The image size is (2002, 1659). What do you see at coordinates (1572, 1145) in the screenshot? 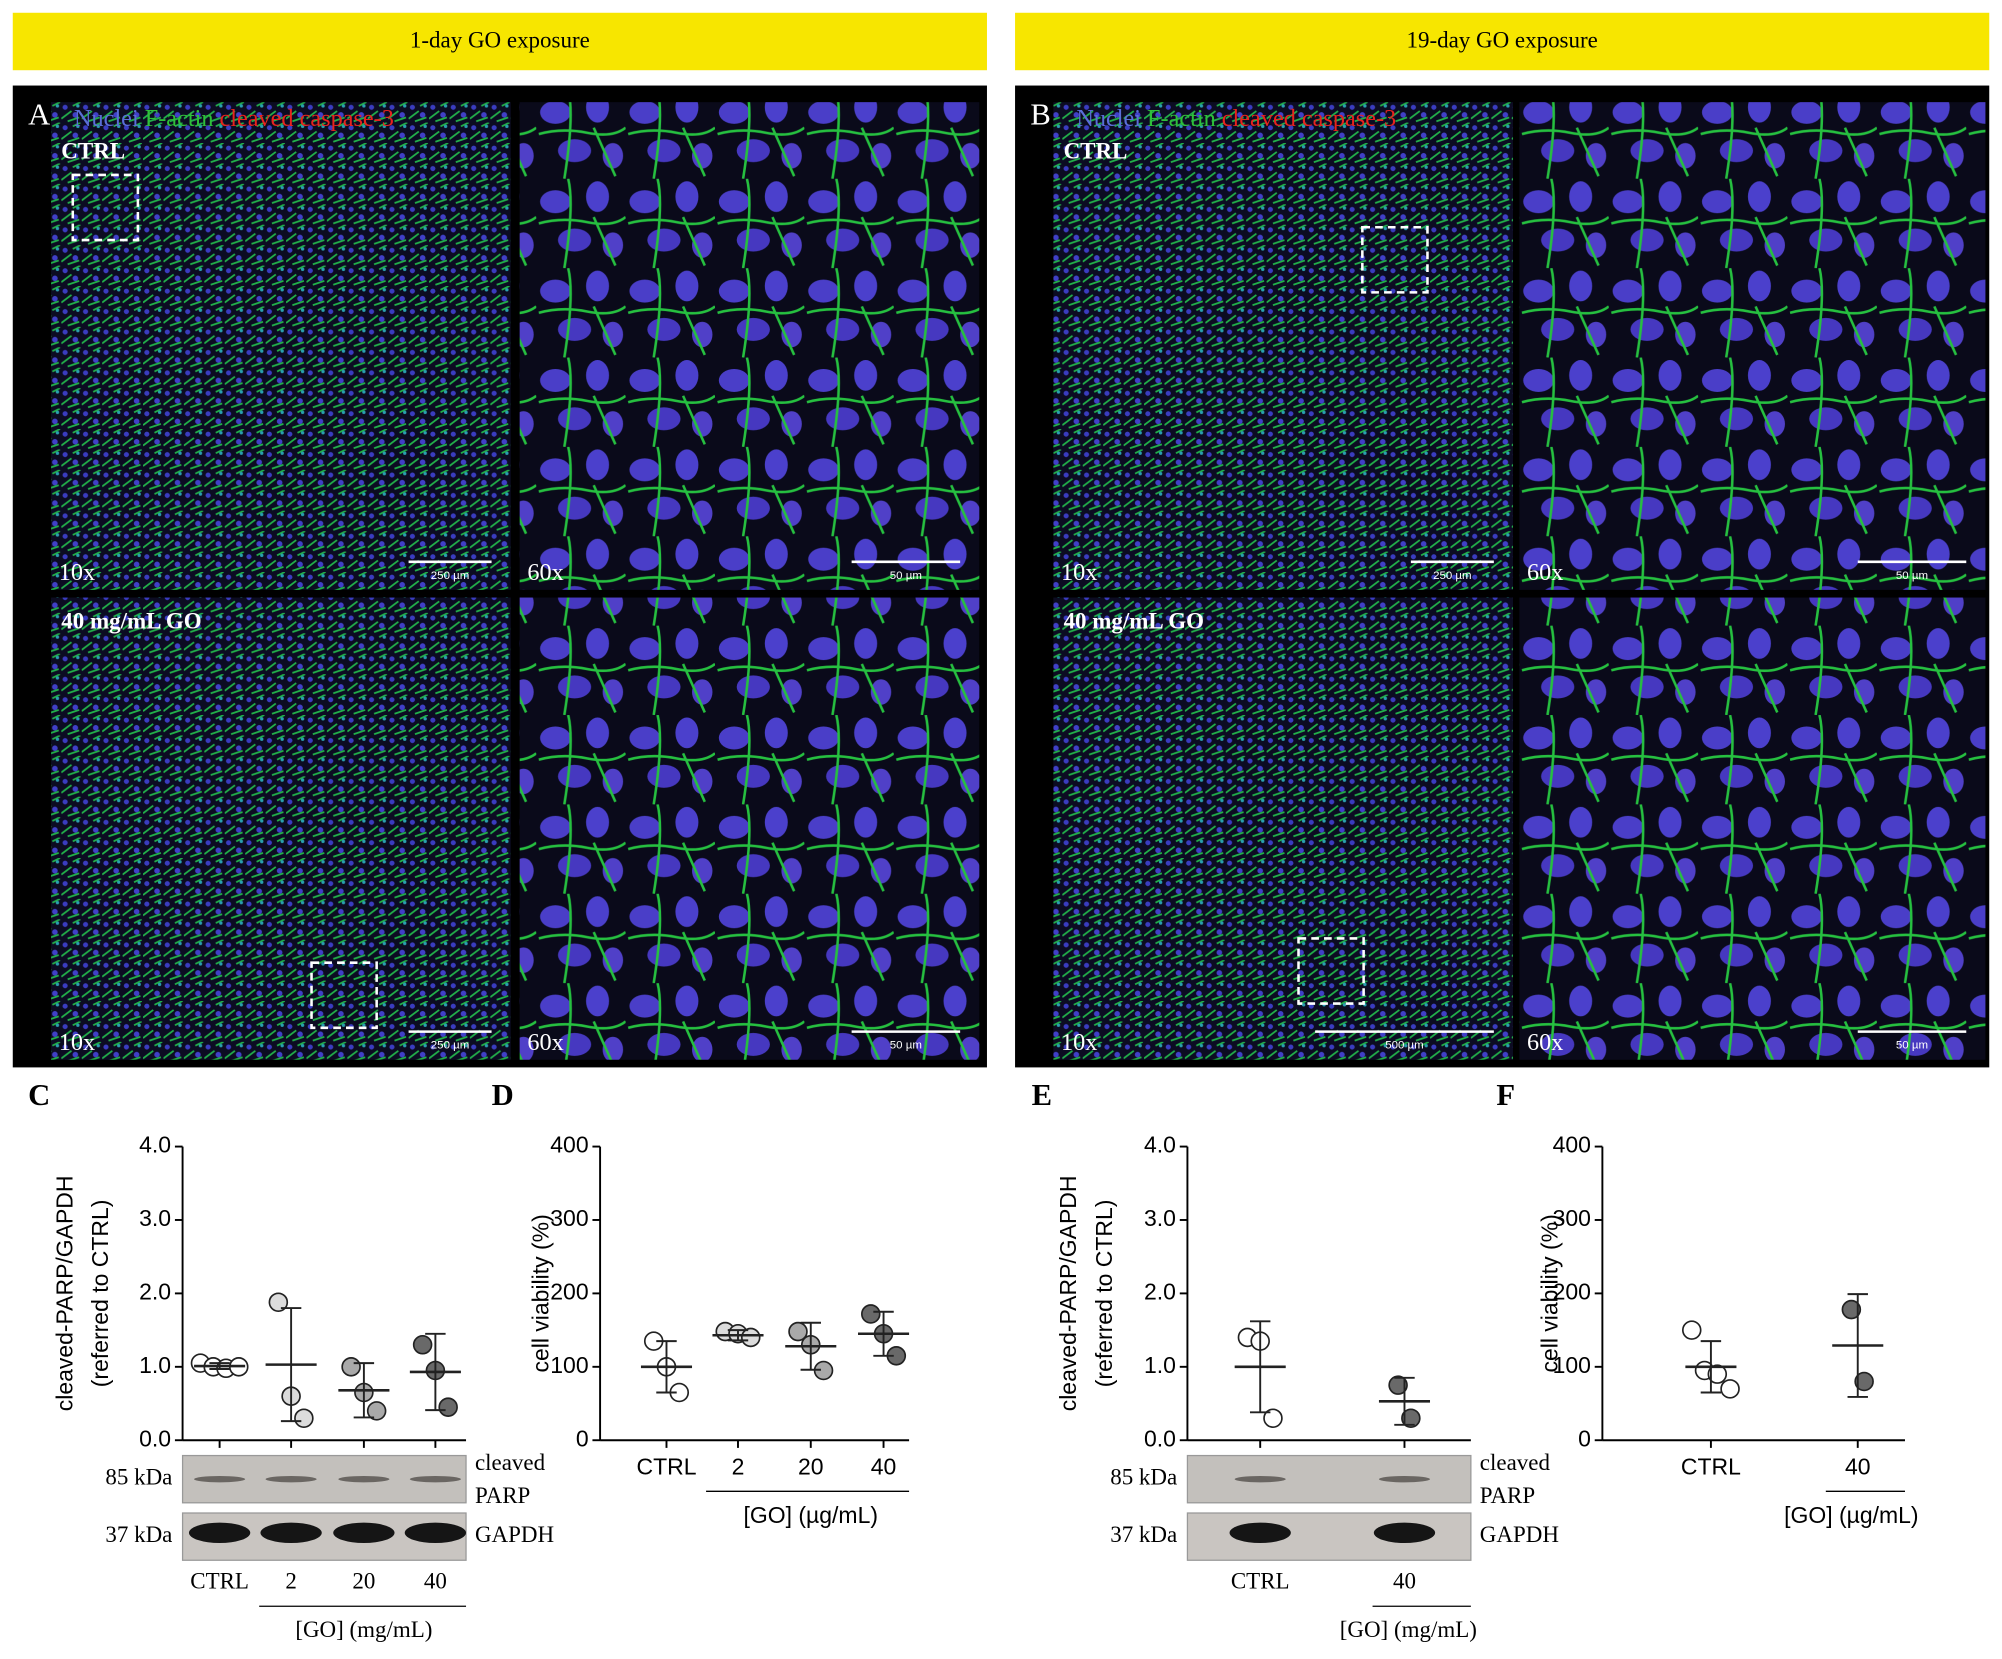
I see `y-tick-label: 400` at bounding box center [1572, 1145].